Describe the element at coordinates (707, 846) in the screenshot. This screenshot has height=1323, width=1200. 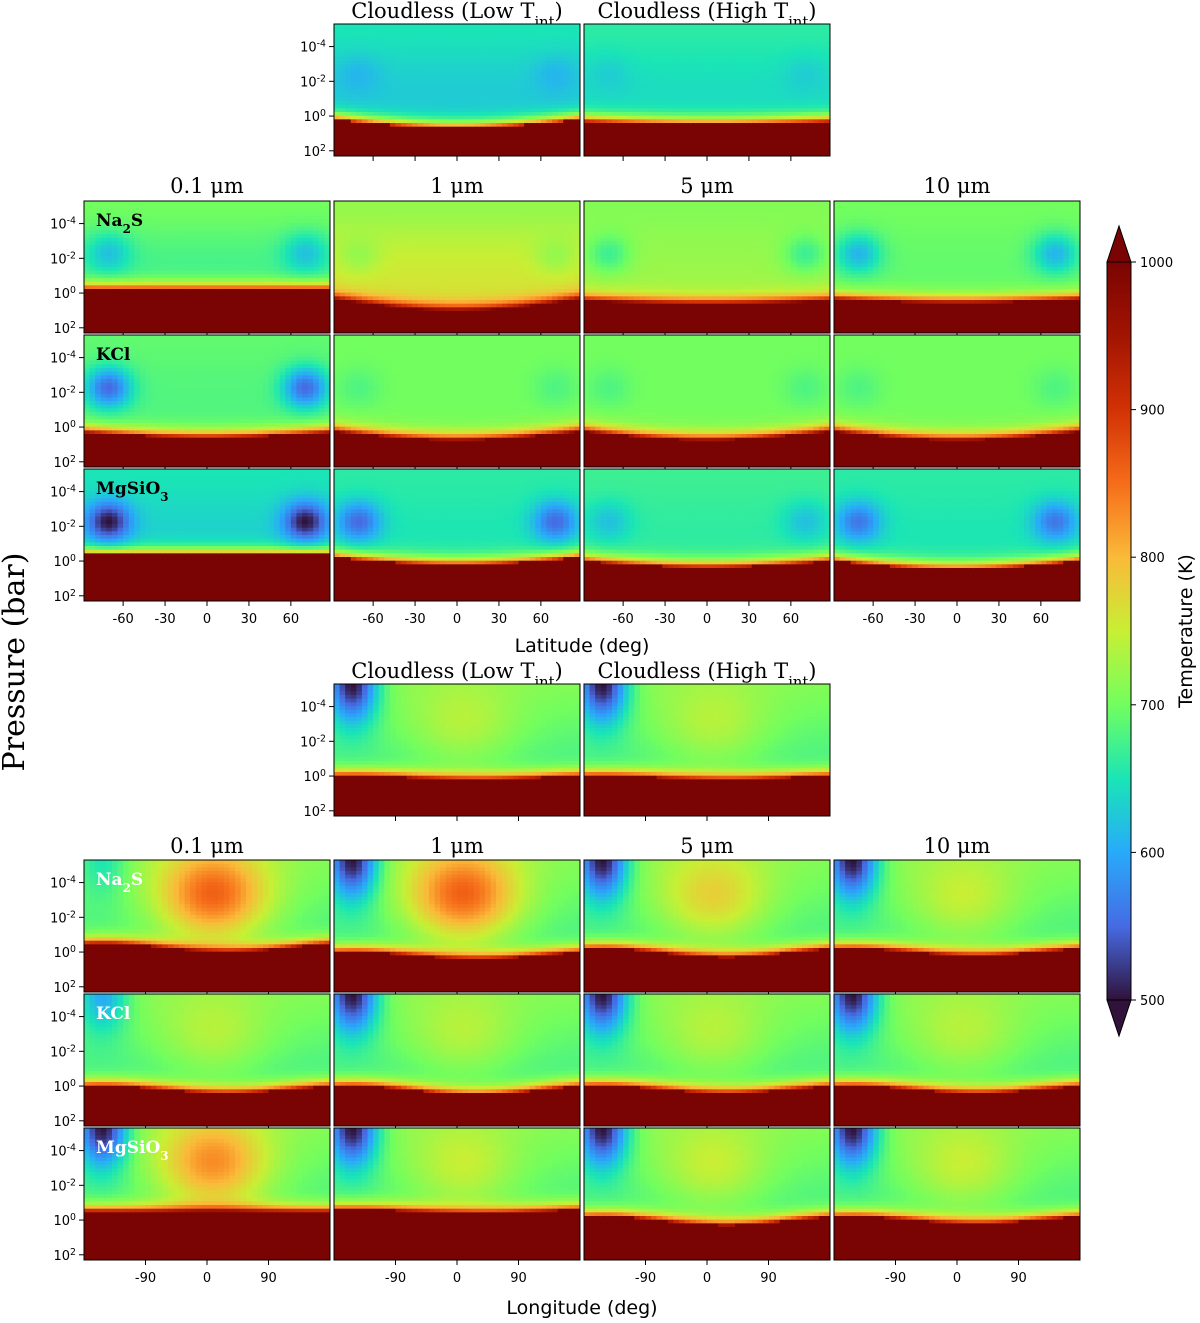
I see `lon-size-title: 5 μm` at that location.